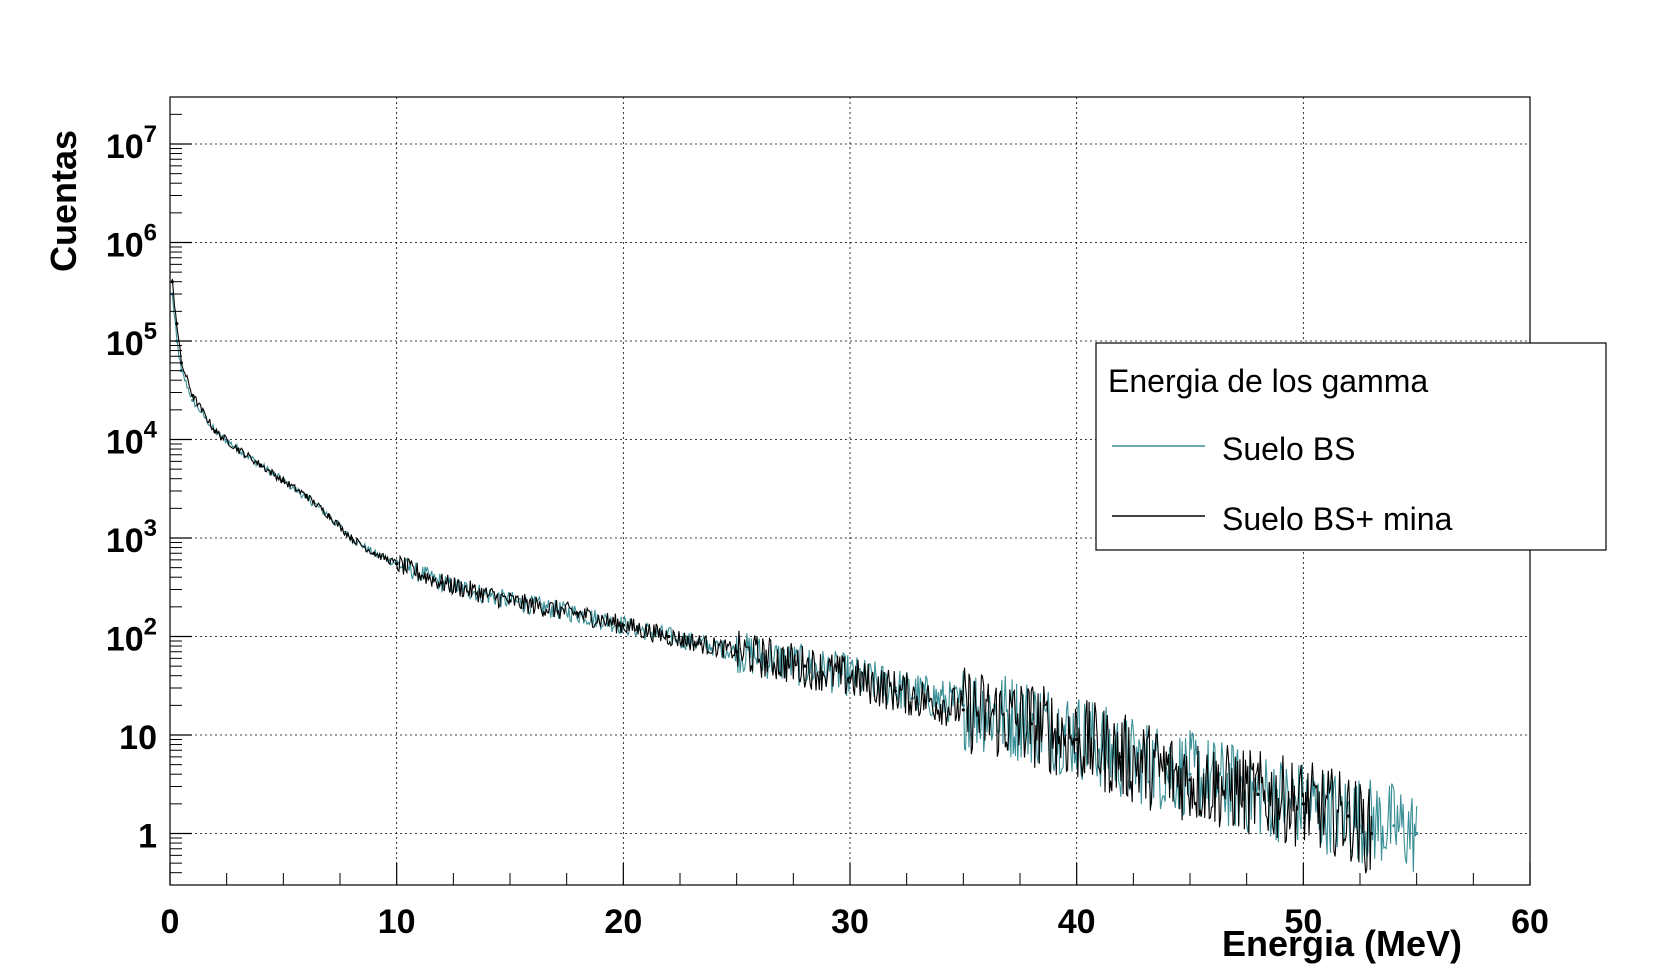 The height and width of the screenshot is (978, 1676). What do you see at coordinates (131, 635) in the screenshot?
I see `y-tick-label: 10²` at bounding box center [131, 635].